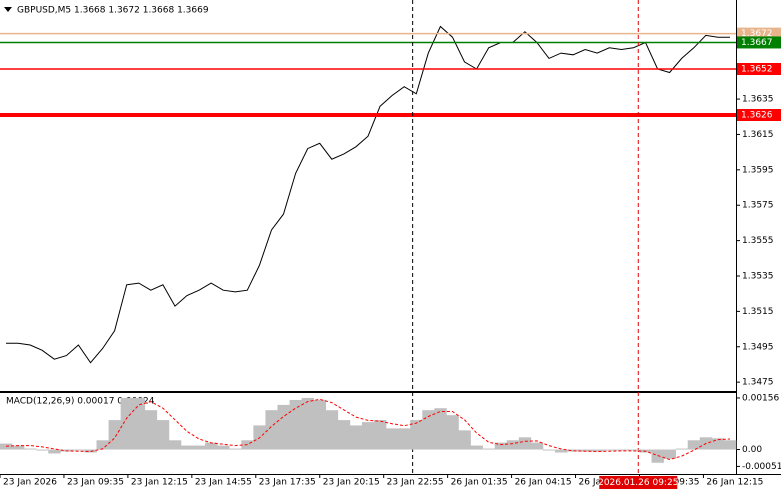 This screenshot has width=781, height=489. What do you see at coordinates (80, 402) in the screenshot?
I see `macd-title: MACD(12,26,9) 0.00017 0.00024` at bounding box center [80, 402].